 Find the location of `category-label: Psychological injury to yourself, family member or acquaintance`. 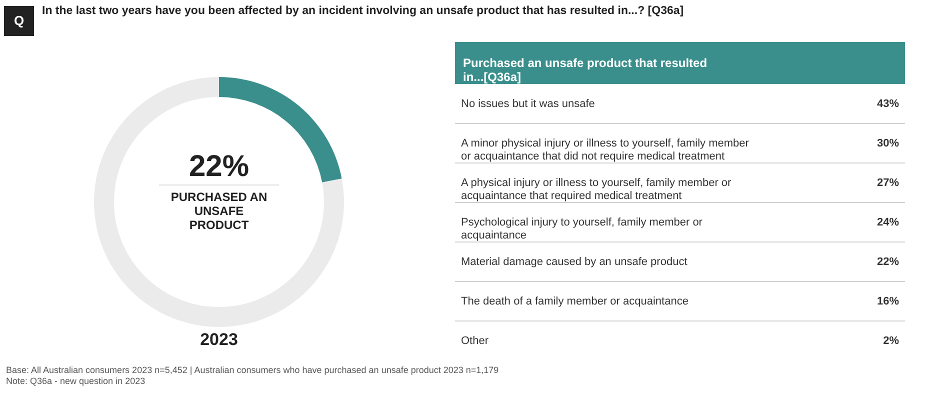

category-label: Psychological injury to yourself, family member or acquaintance is located at coordinates (582, 229).